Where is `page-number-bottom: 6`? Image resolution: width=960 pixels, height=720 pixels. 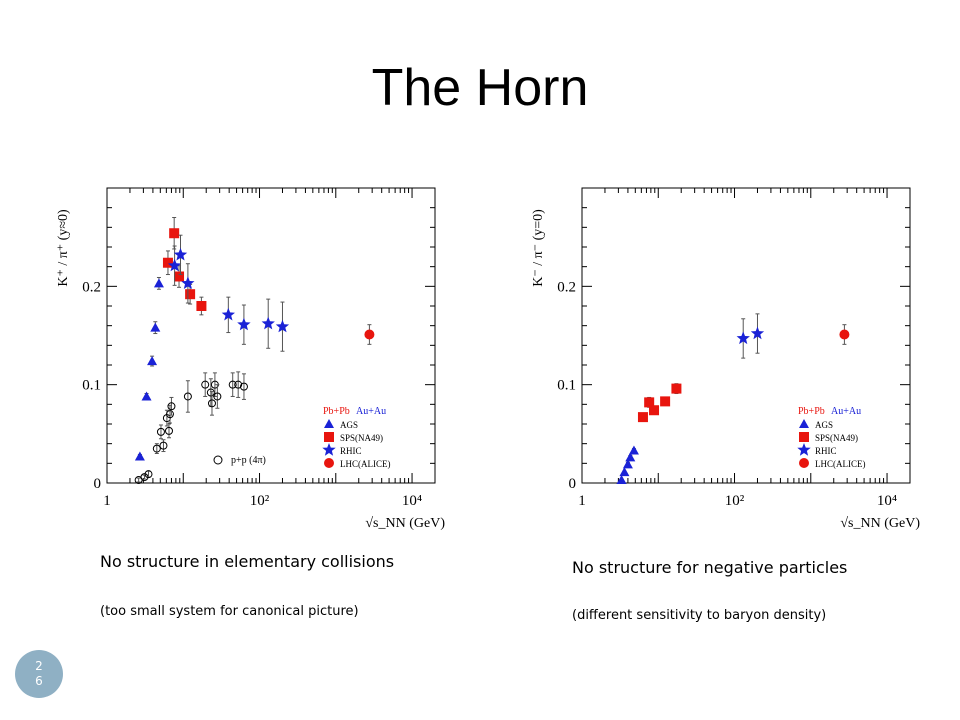 page-number-bottom: 6 is located at coordinates (39, 681).